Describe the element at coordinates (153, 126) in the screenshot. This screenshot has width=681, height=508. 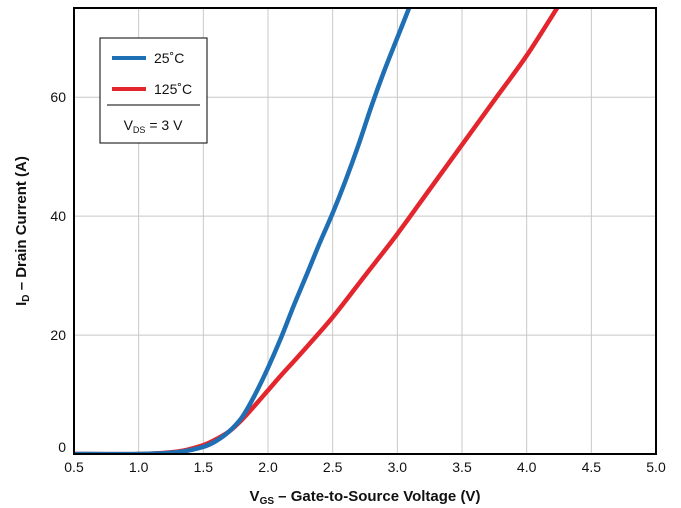
I see `legend-condition: VDS = 3 V` at that location.